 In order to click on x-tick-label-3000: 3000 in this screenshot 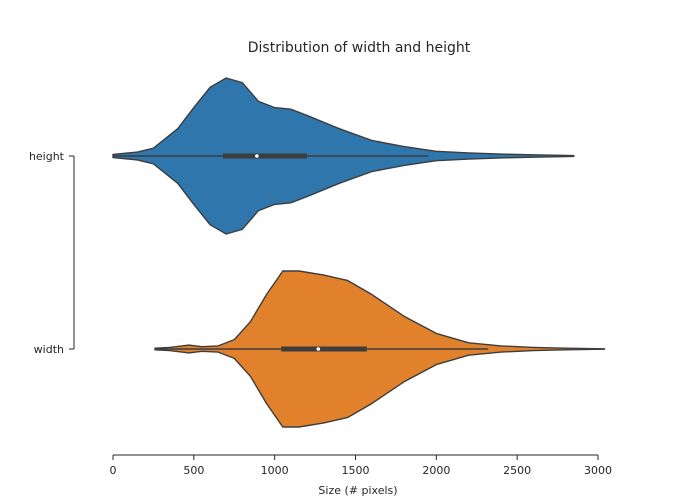, I will do `click(598, 470)`.